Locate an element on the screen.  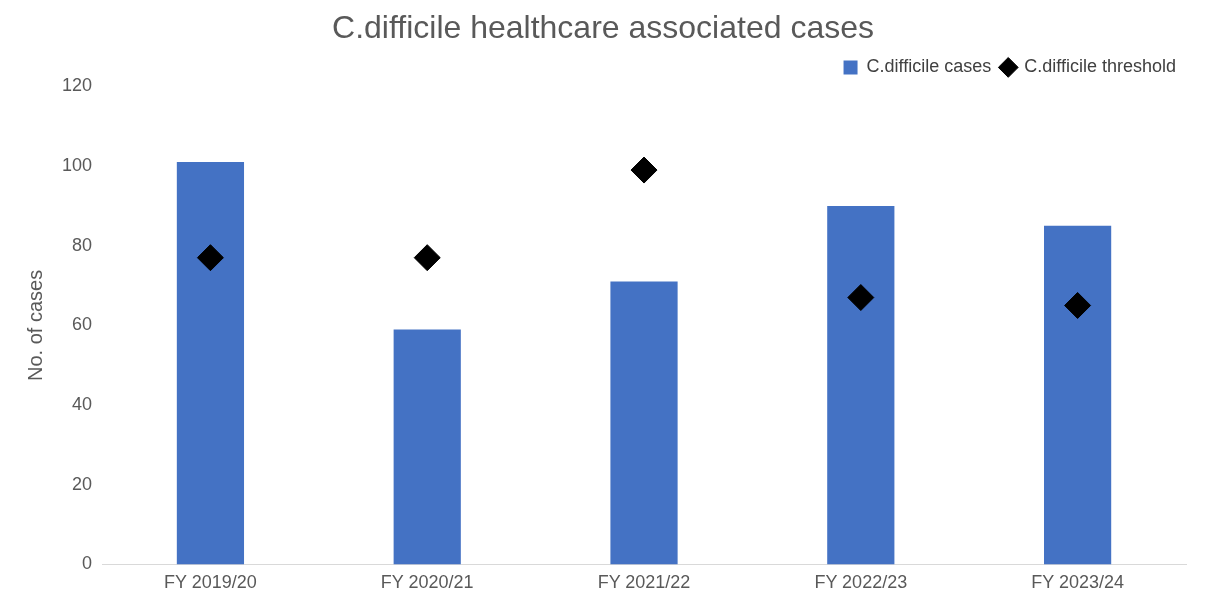
x-tick-label: FY 2020/21 is located at coordinates (427, 582).